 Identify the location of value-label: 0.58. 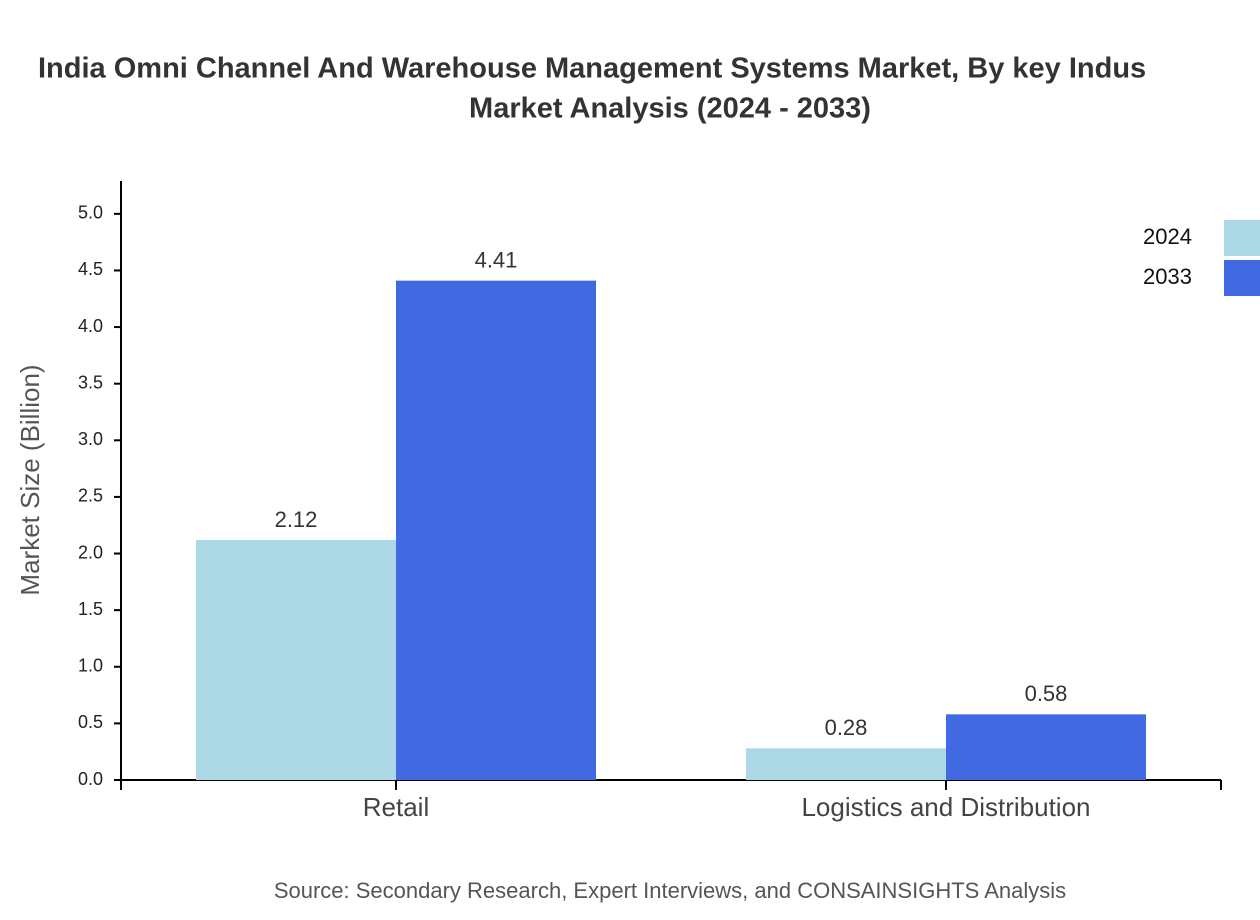
(1046, 693).